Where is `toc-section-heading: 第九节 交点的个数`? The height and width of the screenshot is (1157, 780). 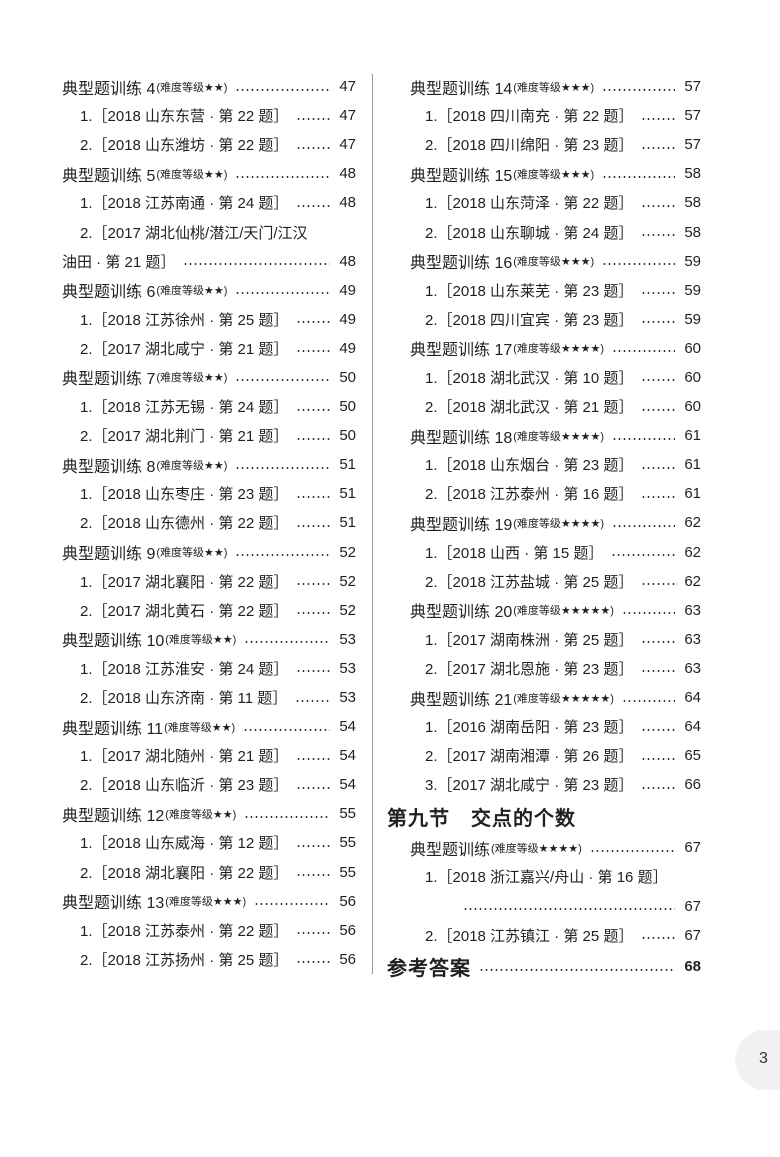
toc-section-heading: 第九节 交点的个数 is located at coordinates (544, 816).